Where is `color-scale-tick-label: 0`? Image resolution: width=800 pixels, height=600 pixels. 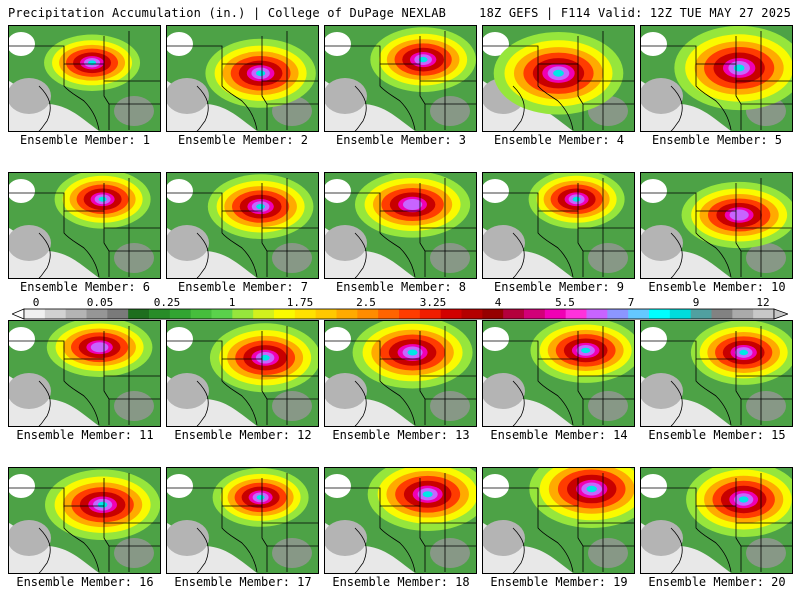 color-scale-tick-label: 0 is located at coordinates (36, 302).